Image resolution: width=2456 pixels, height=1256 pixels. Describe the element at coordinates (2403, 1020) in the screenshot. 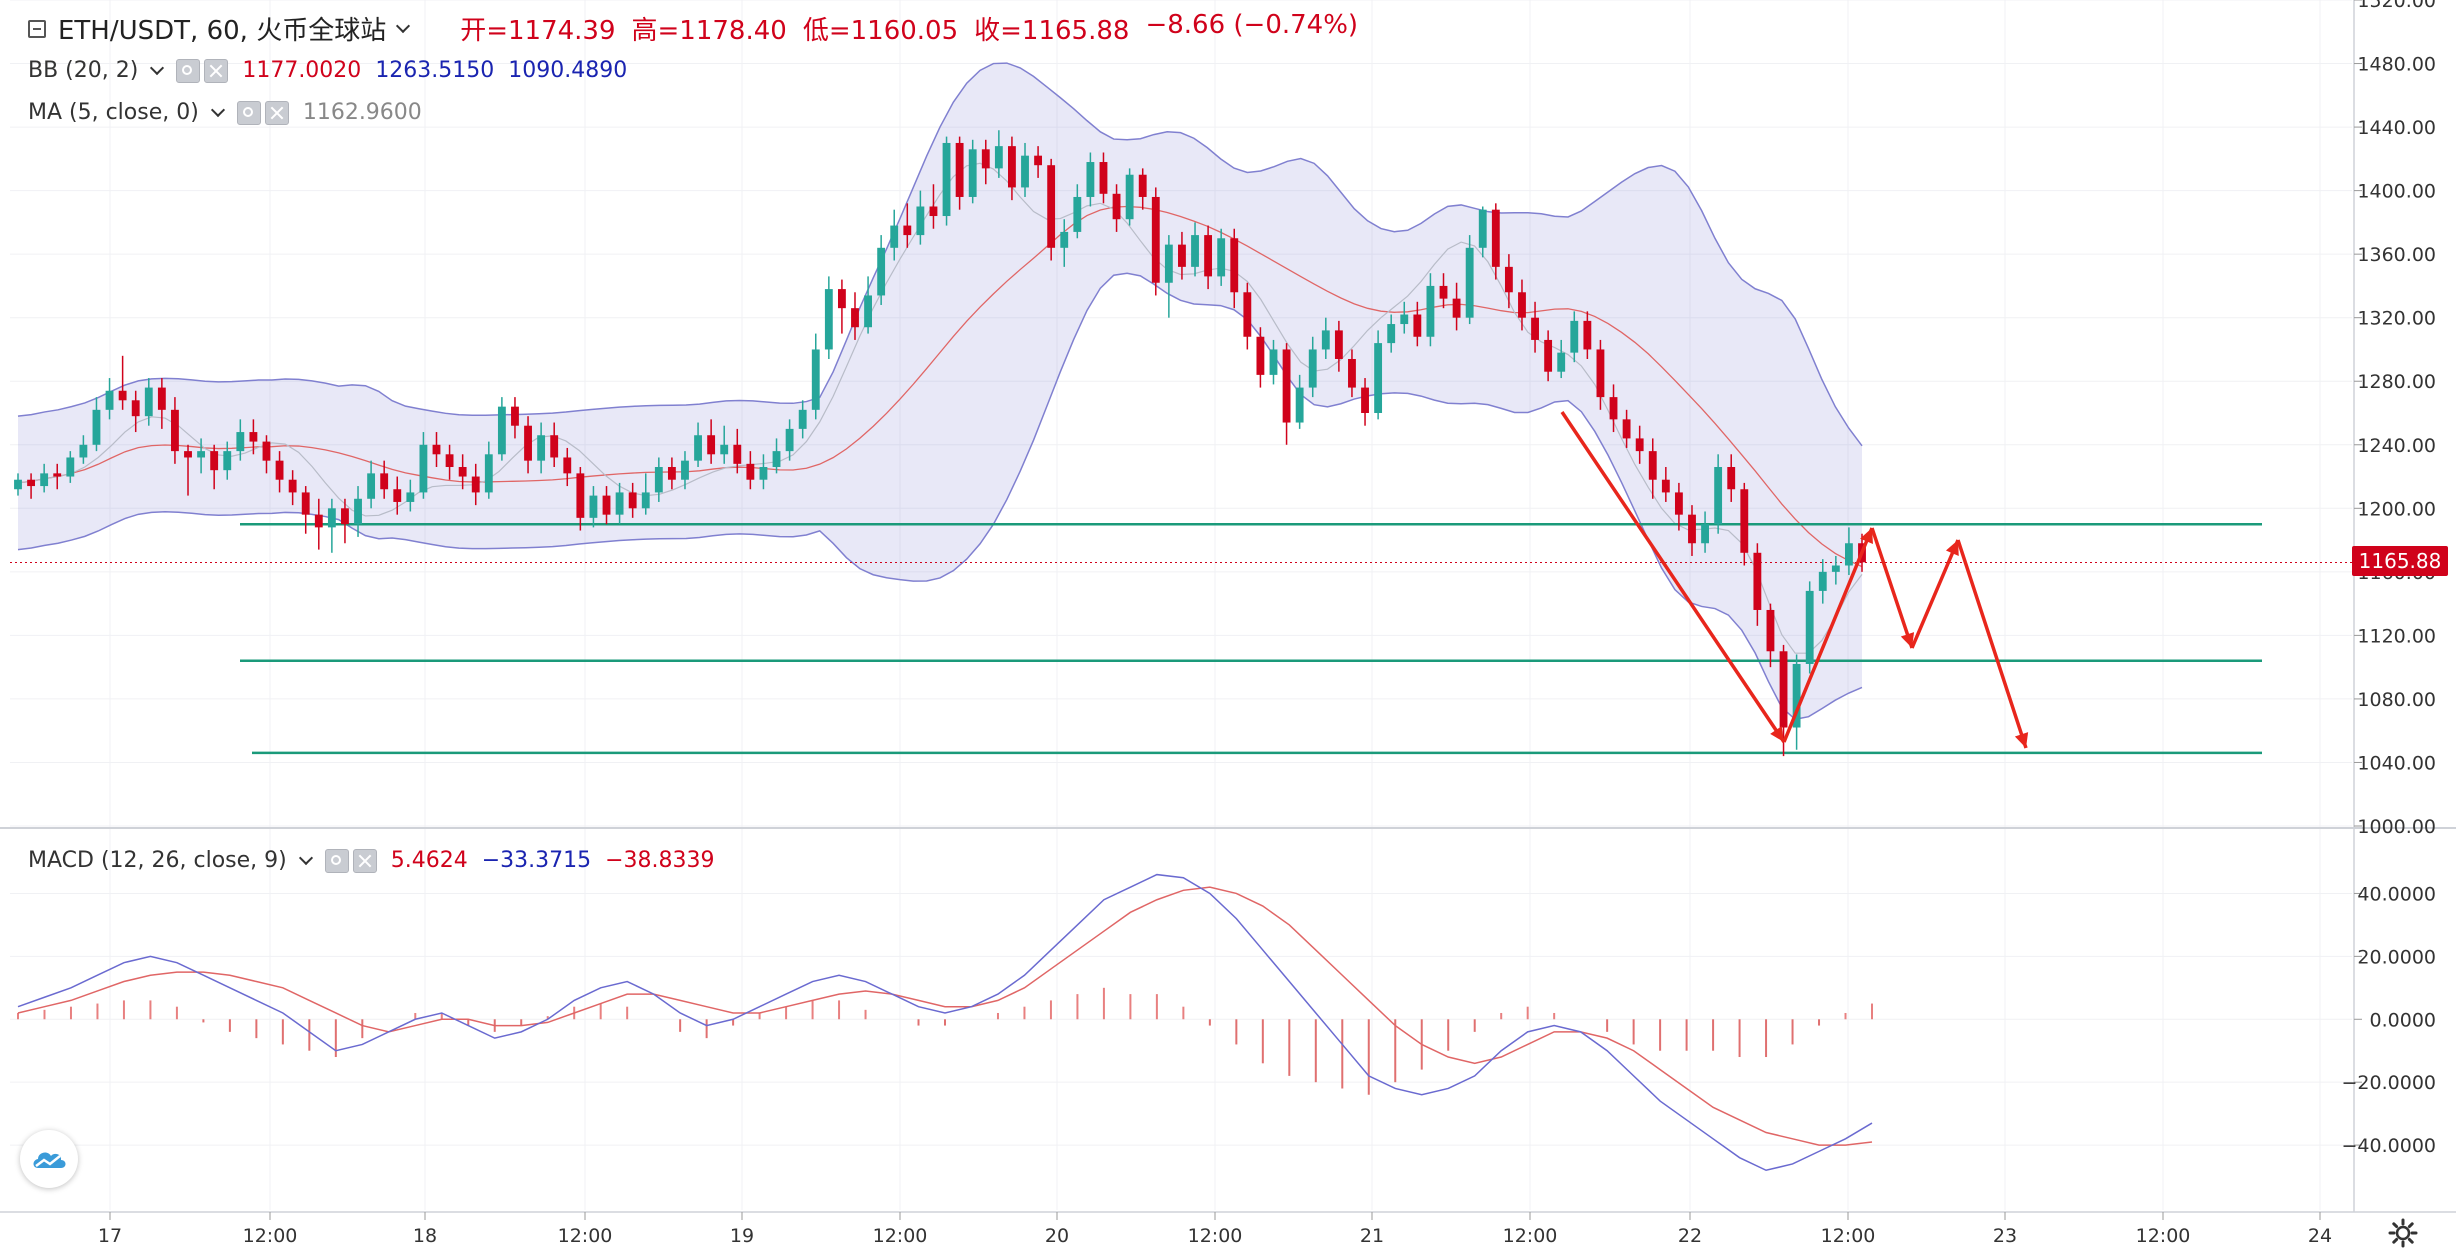

I see `macd-axis-label: 0.0000` at that location.